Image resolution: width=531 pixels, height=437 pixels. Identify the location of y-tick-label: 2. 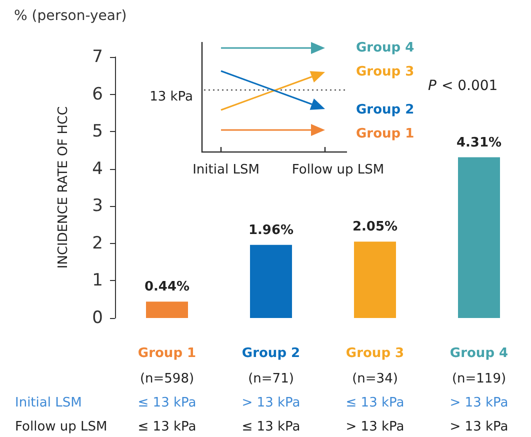
(97, 243).